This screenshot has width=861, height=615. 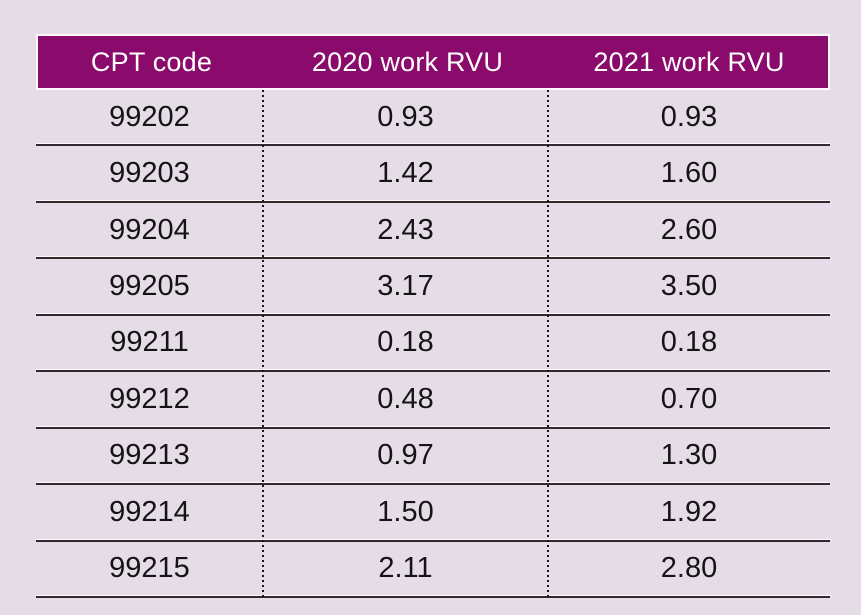 I want to click on table-row: 99215 2.11 2.80, so click(x=433, y=570).